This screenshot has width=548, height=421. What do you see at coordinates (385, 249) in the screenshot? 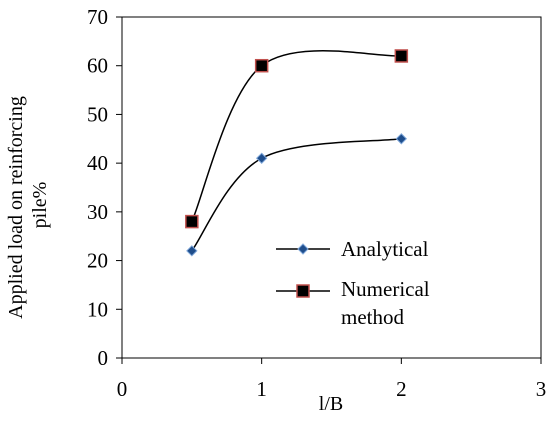
I see `legend-label-analytical: Analytical` at bounding box center [385, 249].